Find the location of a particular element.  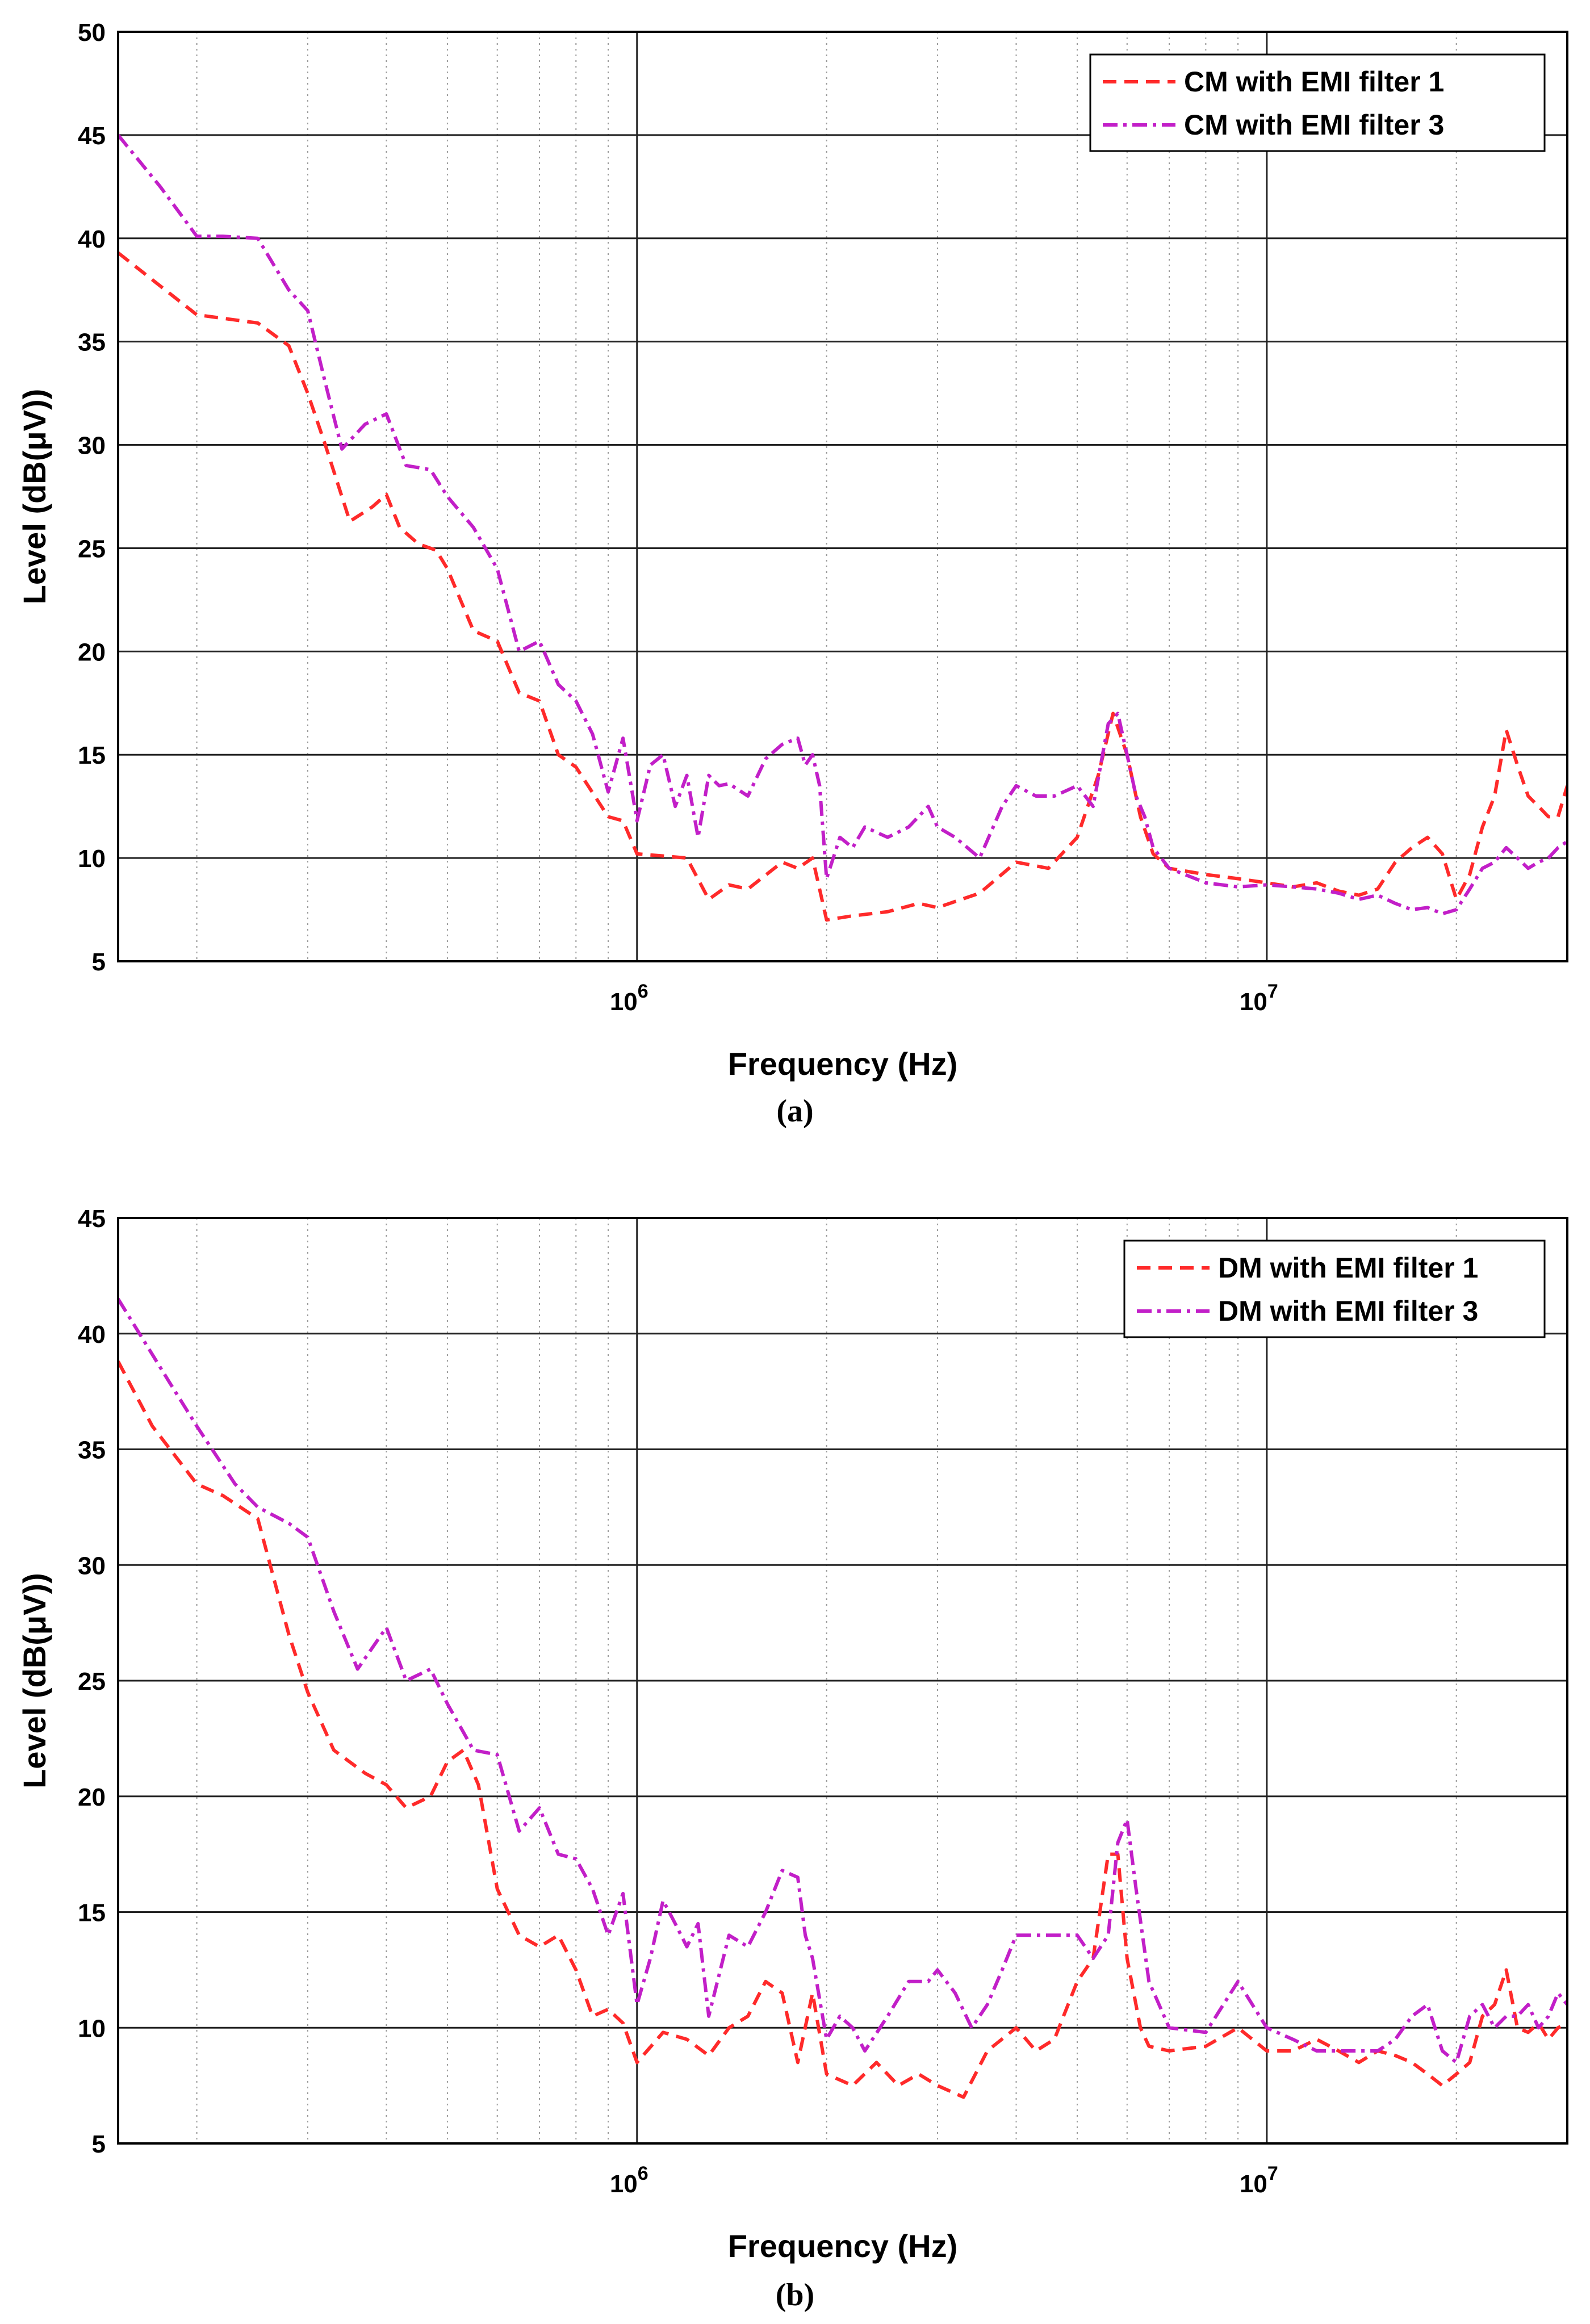

legend-label: DM with EMI filter 1 is located at coordinates (1348, 1268).